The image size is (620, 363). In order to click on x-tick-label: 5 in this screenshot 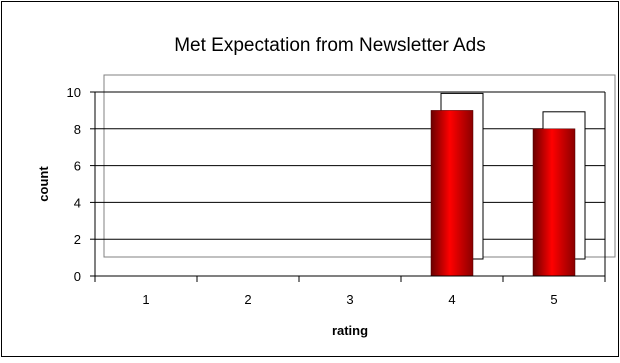, I will do `click(553, 299)`.